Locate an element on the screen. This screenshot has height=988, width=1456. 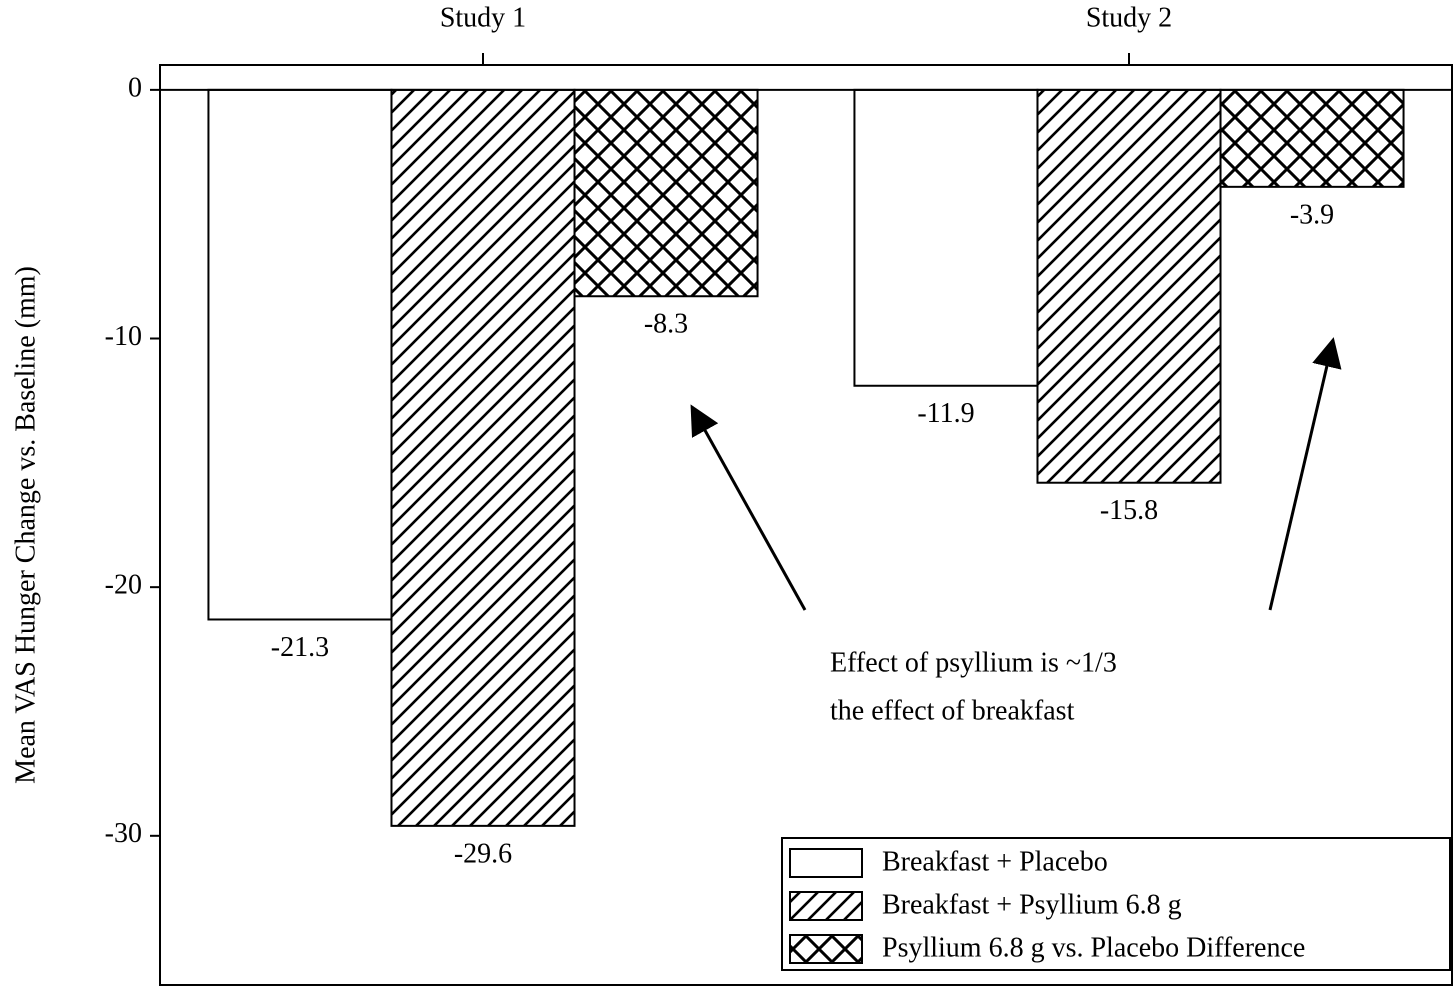
value-label: -15.8 is located at coordinates (1129, 510).